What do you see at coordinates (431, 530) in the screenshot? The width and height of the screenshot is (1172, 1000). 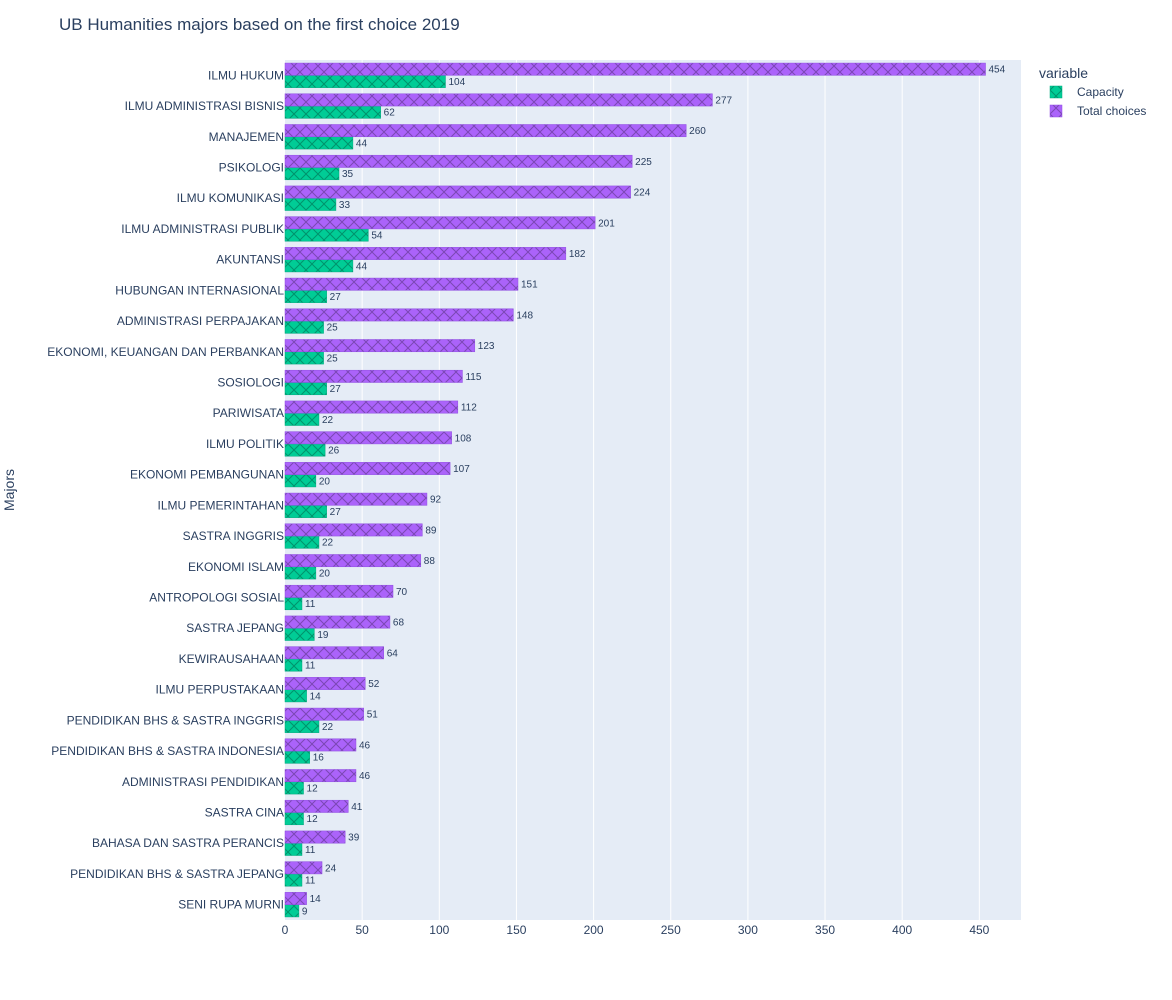 I see `data-label: 89` at bounding box center [431, 530].